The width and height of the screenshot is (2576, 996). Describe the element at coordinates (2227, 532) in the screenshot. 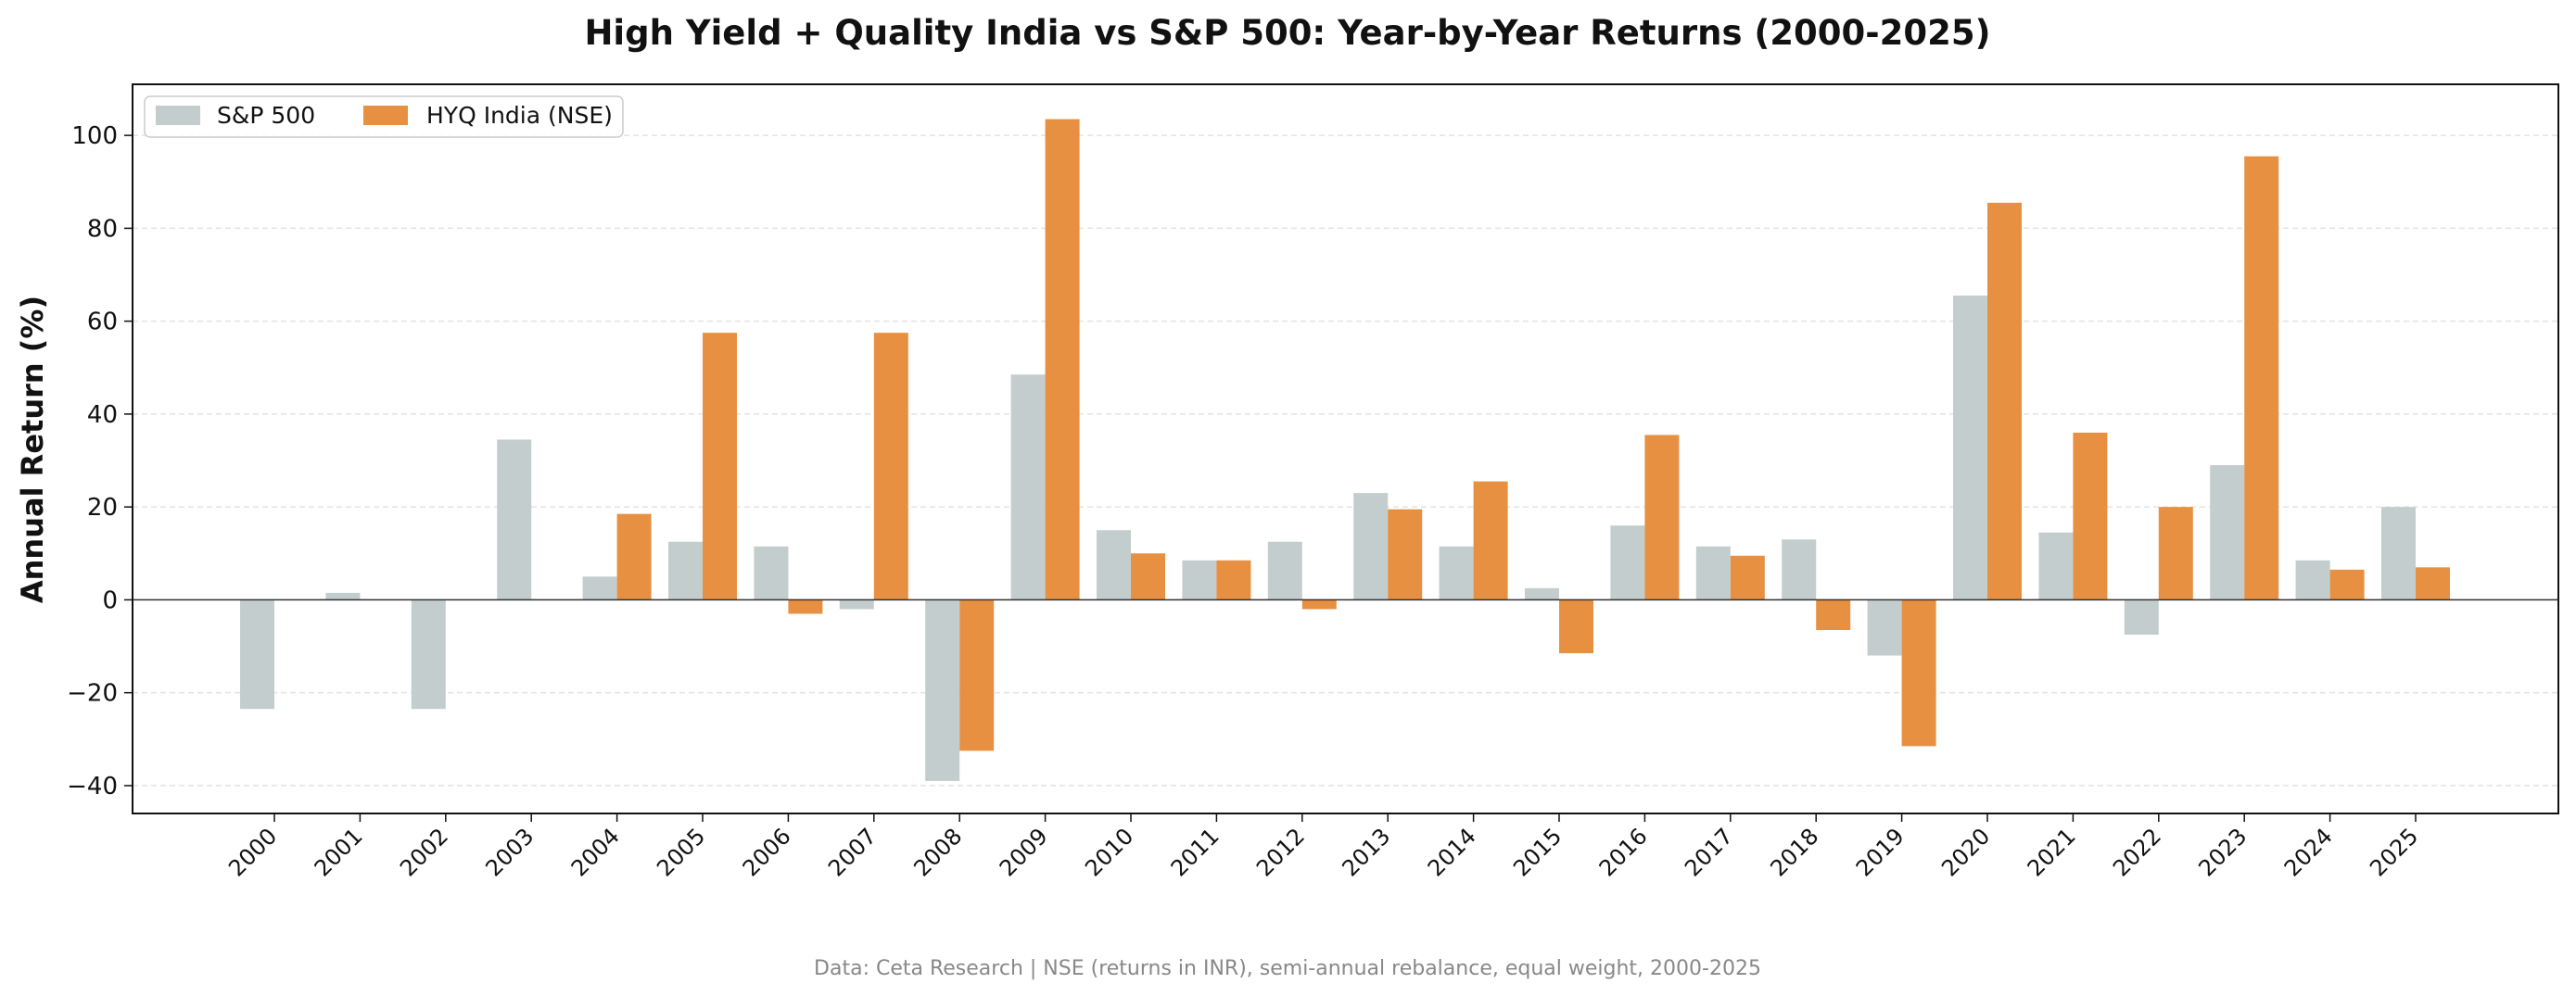

I see `bar-sp500-2023` at that location.